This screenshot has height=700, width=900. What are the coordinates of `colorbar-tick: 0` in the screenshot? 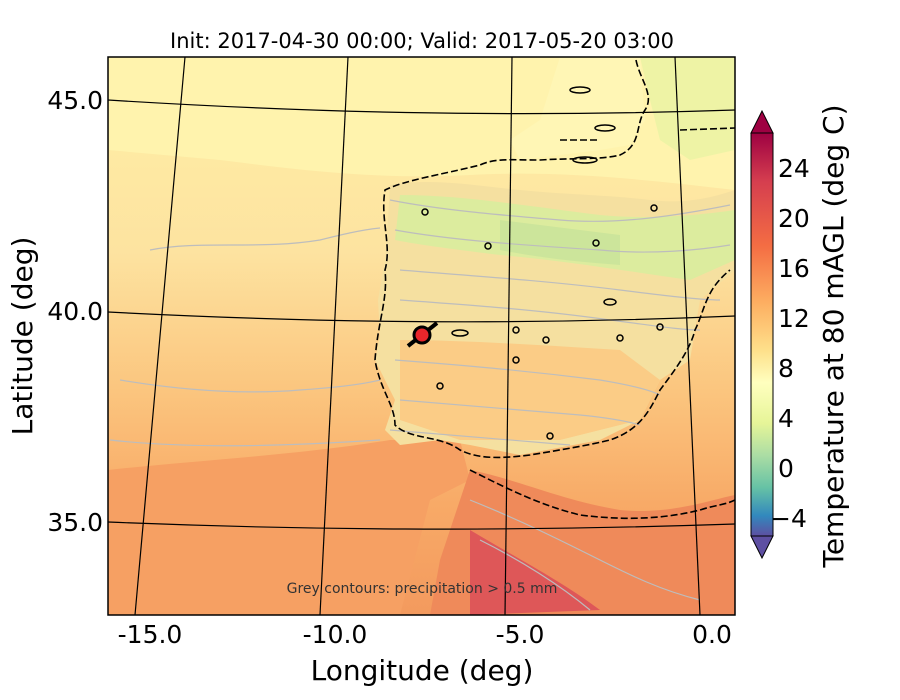 It's located at (786, 468).